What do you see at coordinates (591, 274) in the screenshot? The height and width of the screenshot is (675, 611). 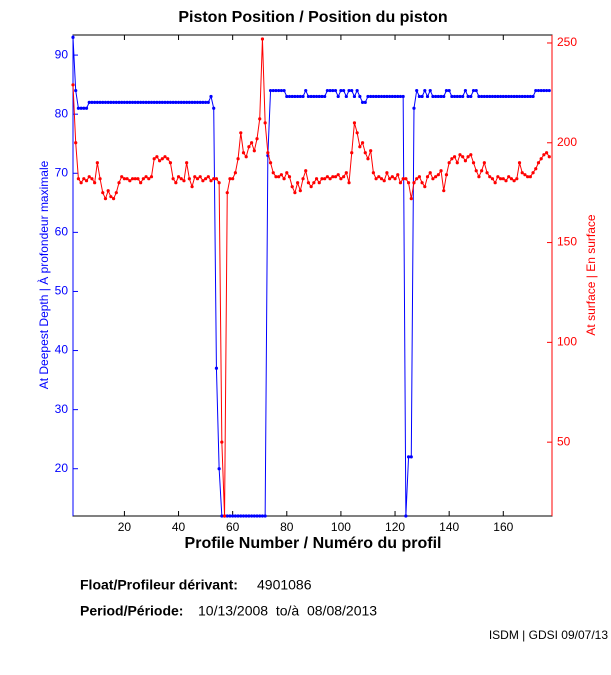 I see `y2-axis-label: At surface | En surface` at bounding box center [591, 274].